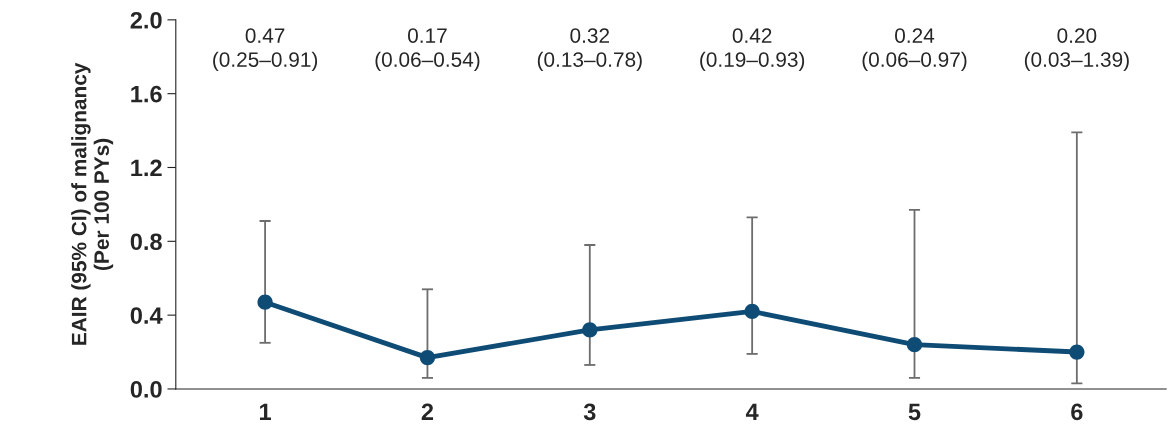 Image resolution: width=1172 pixels, height=441 pixels. Describe the element at coordinates (589, 412) in the screenshot. I see `x-tick-label: 3` at that location.